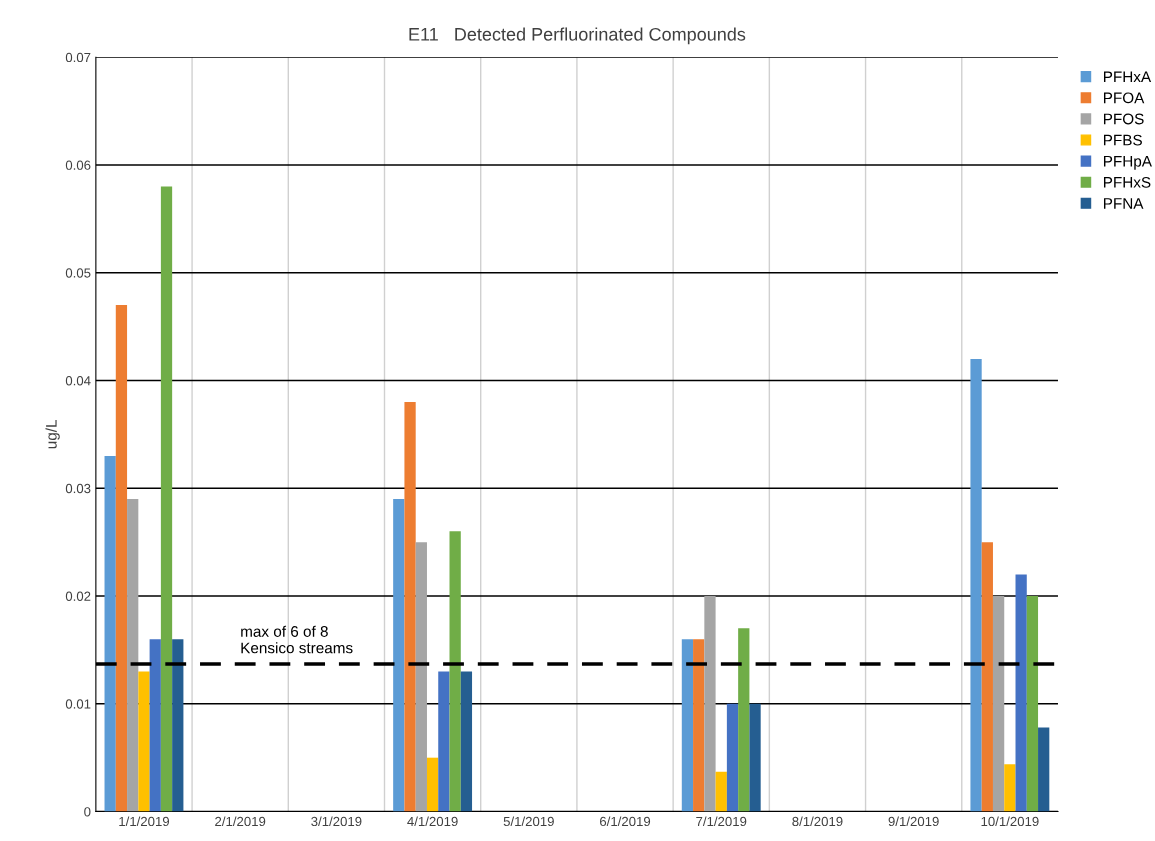  Describe the element at coordinates (1122, 140) in the screenshot. I see `legend-label: PFBS` at that location.